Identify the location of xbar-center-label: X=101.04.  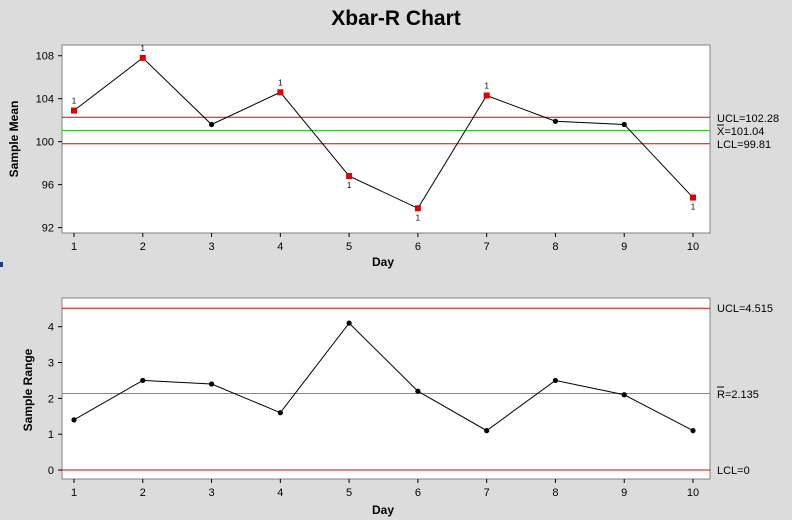
(740, 132).